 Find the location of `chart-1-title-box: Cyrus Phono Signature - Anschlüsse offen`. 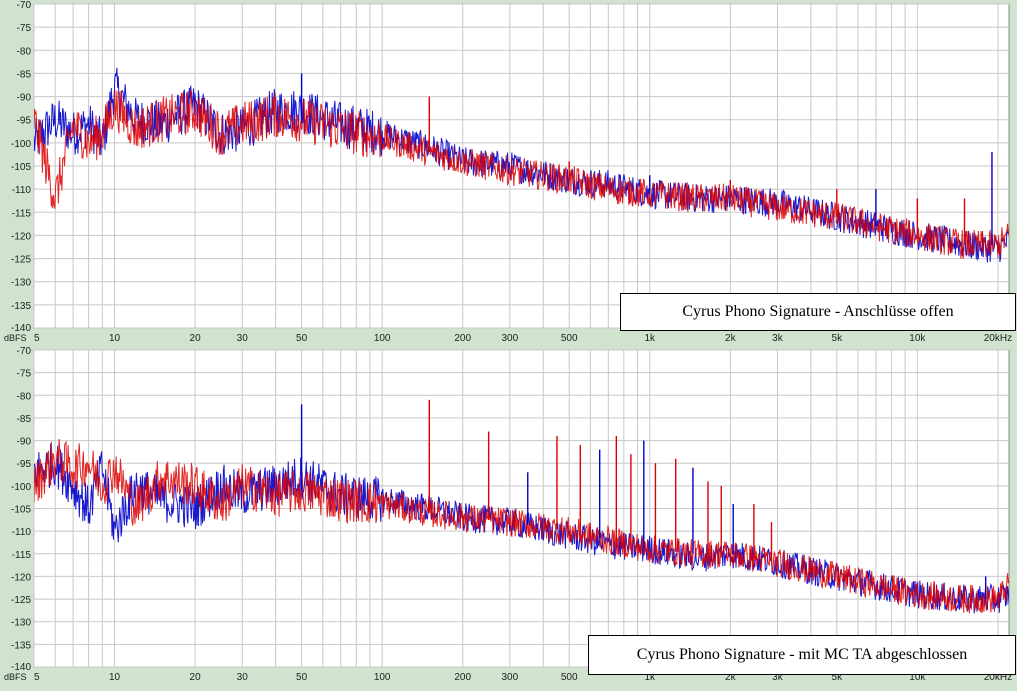

chart-1-title-box: Cyrus Phono Signature - Anschlüsse offen is located at coordinates (818, 312).